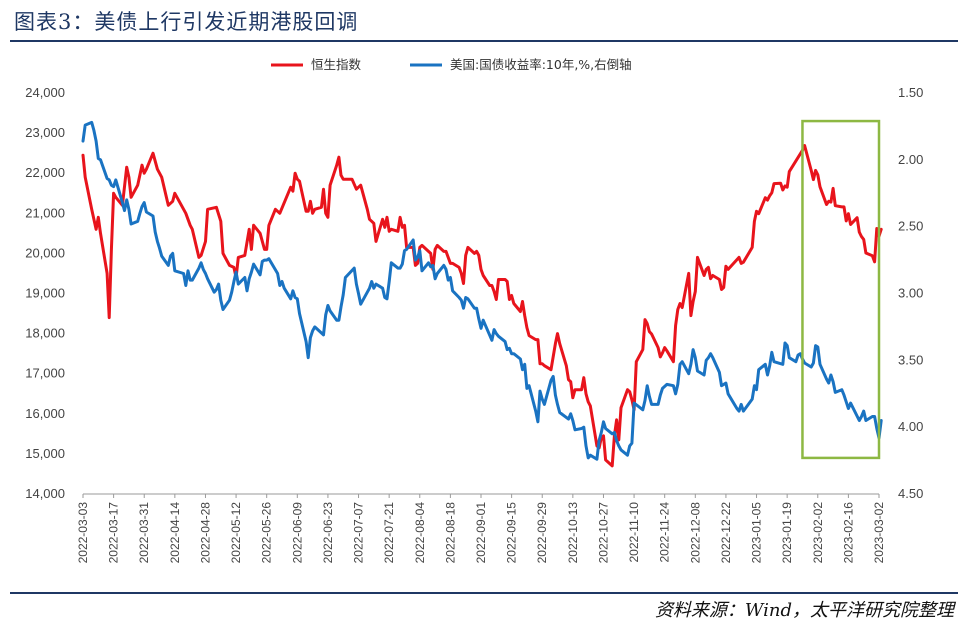 Image resolution: width=968 pixels, height=623 pixels. What do you see at coordinates (542, 533) in the screenshot?
I see `x-tick-label: 2022-09-29` at bounding box center [542, 533].